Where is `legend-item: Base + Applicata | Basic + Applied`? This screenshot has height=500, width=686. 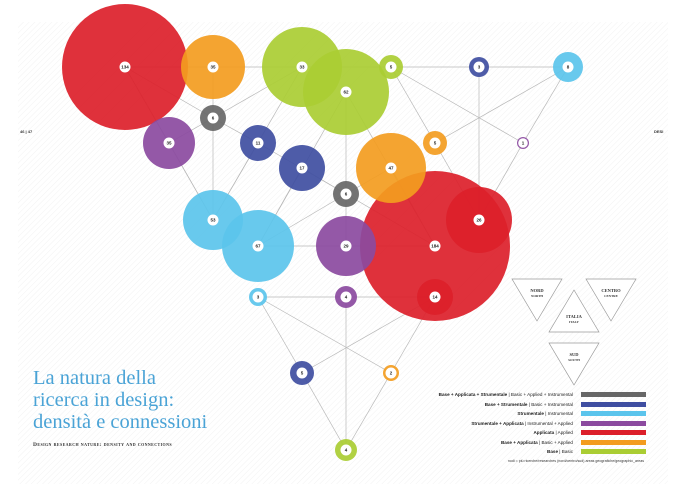
legend-item: Base + Applicata | Basic + Applied is located at coordinates (533, 443).